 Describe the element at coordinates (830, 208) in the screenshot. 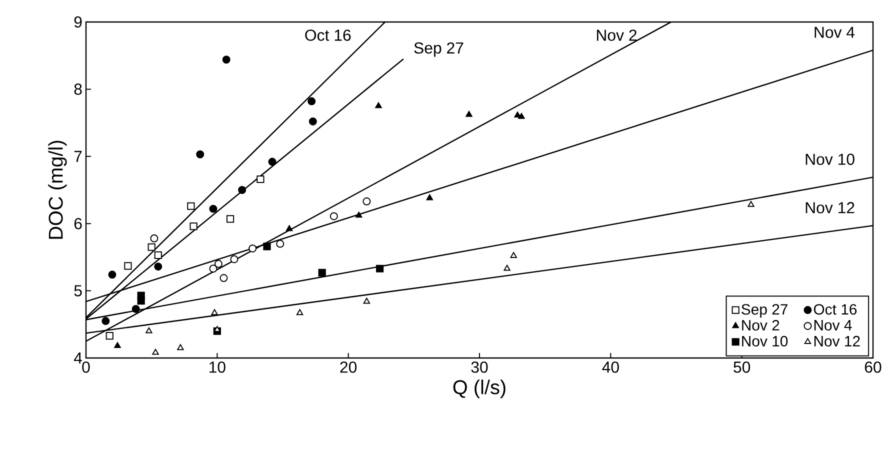

I see `series-label: Nov 12` at that location.